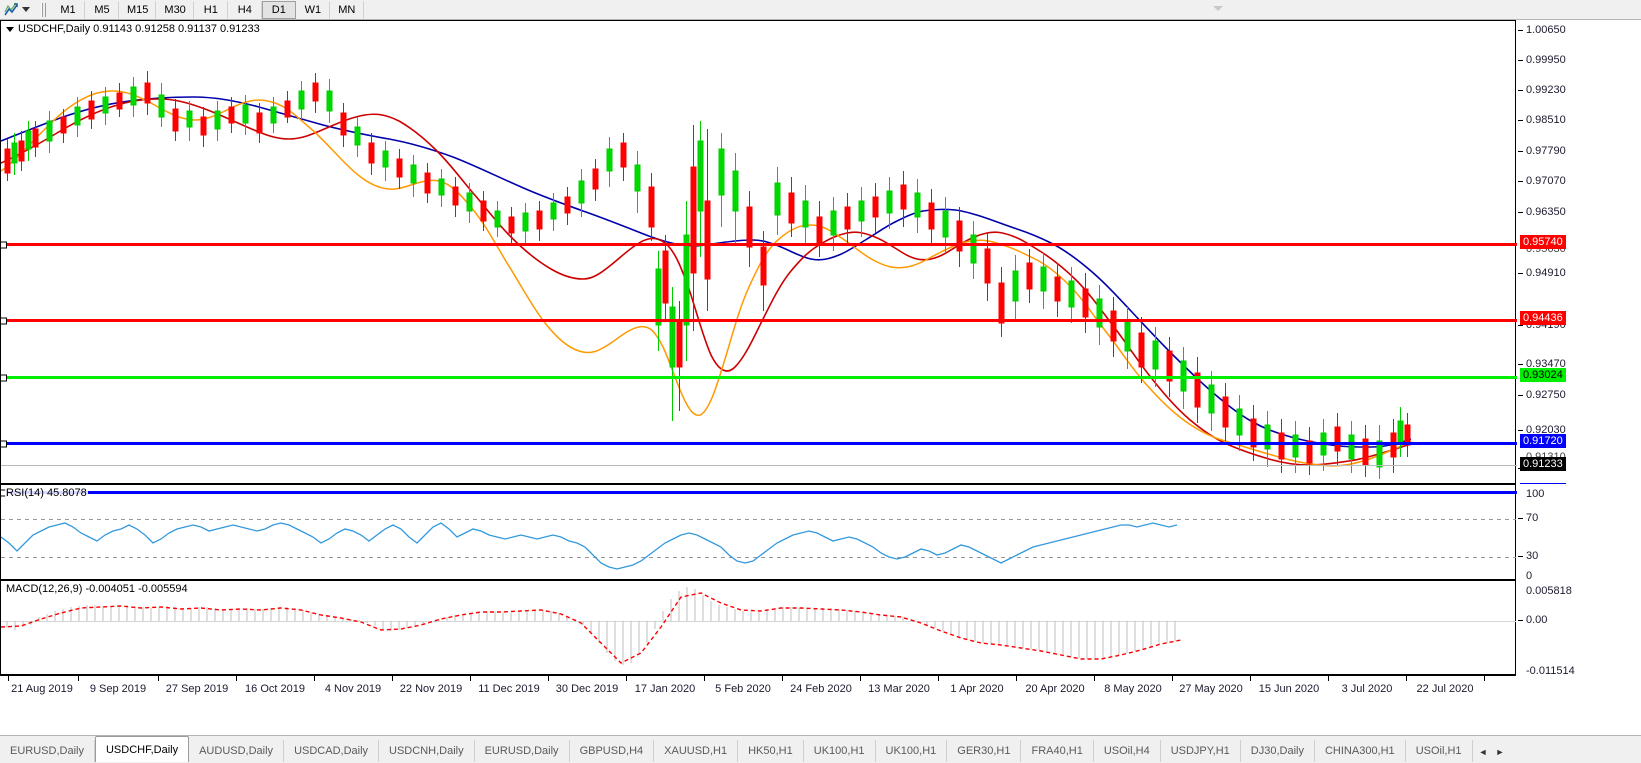 This screenshot has height=763, width=1641. I want to click on chart-shift-marker-icon, so click(1218, 8).